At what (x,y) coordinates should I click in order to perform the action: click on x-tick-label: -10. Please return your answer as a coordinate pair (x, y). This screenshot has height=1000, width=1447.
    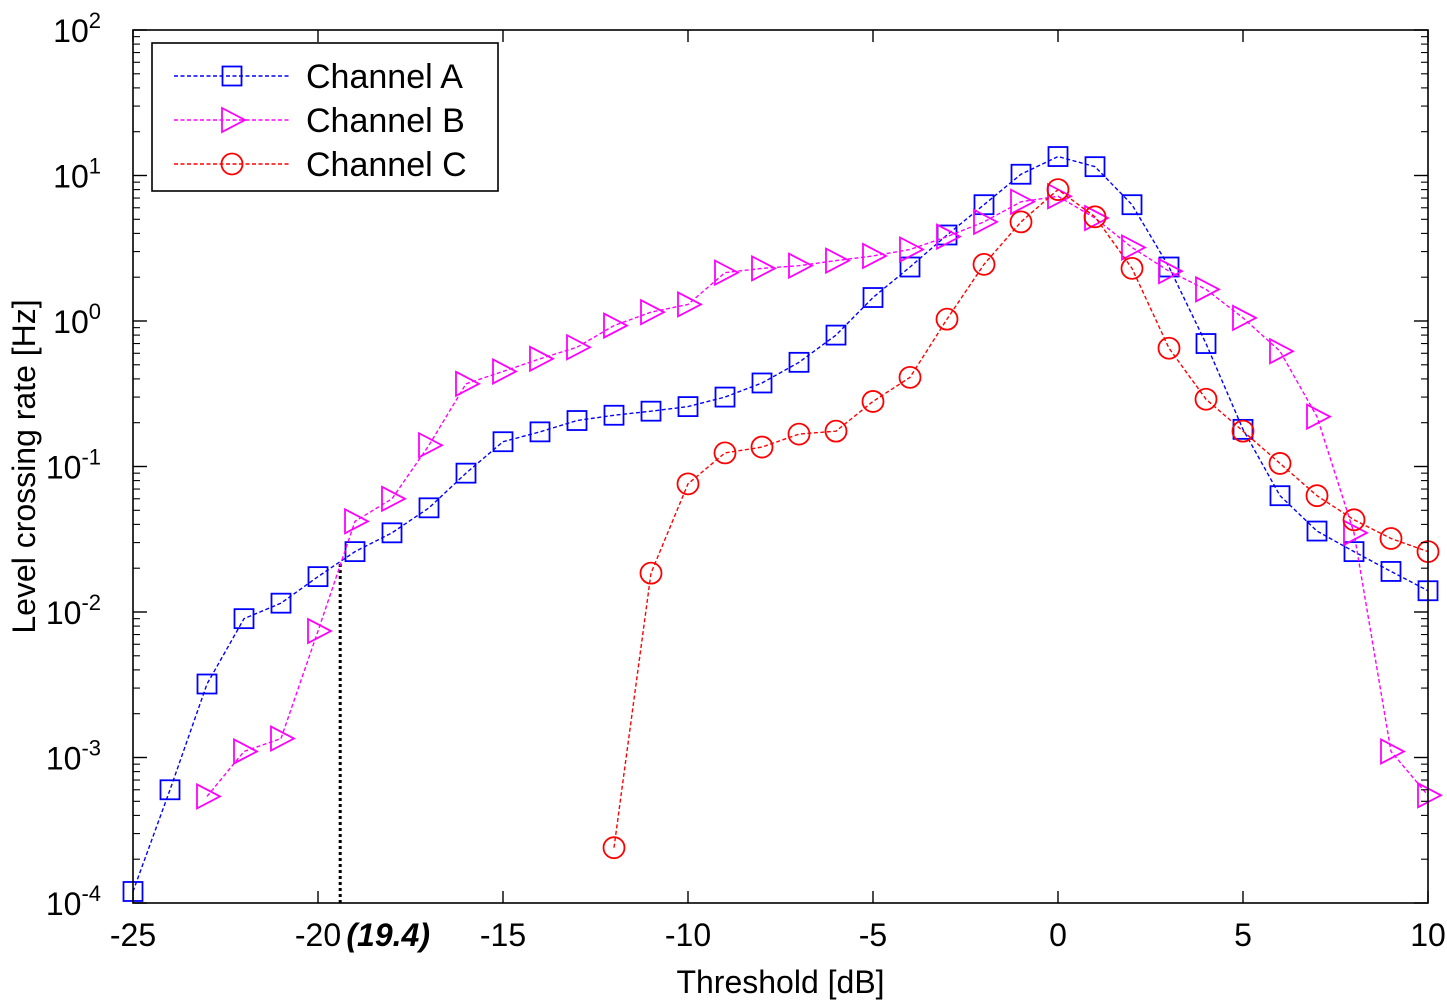
    Looking at the image, I should click on (688, 935).